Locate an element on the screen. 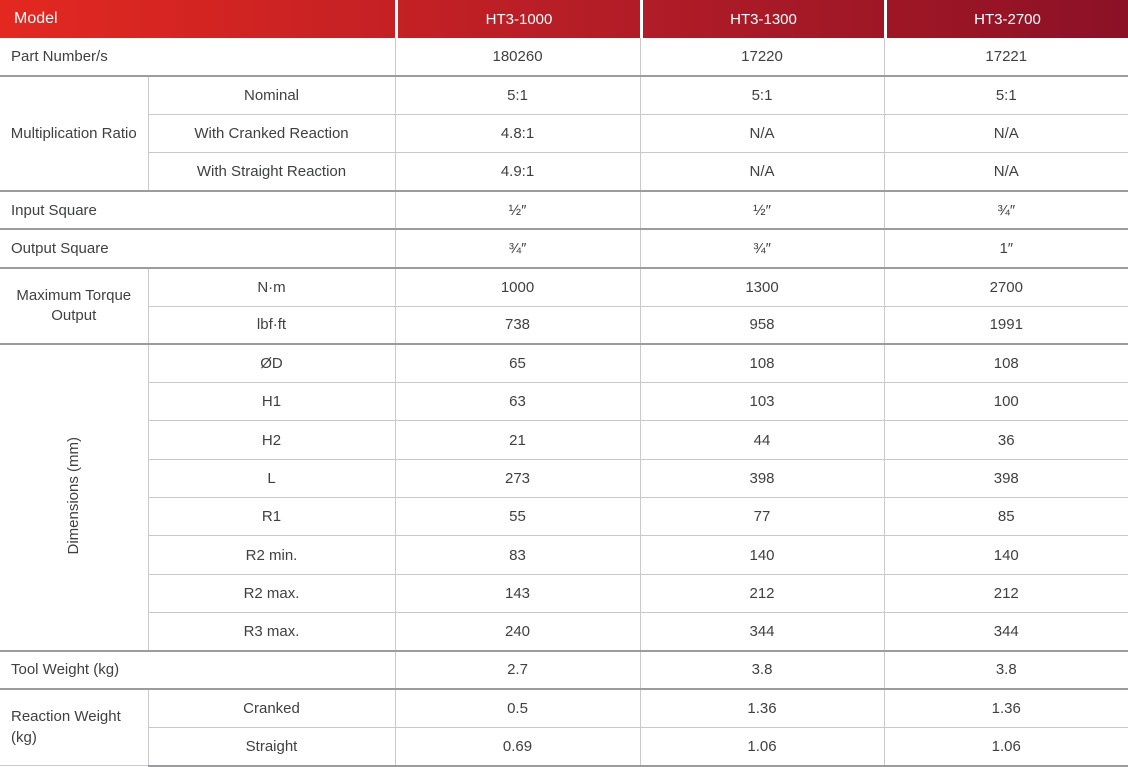  sub-label-r2-max: R2 max. is located at coordinates (271, 593).